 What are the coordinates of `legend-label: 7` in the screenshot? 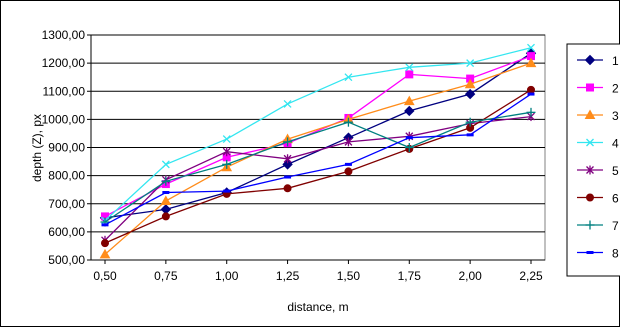 It's located at (615, 226).